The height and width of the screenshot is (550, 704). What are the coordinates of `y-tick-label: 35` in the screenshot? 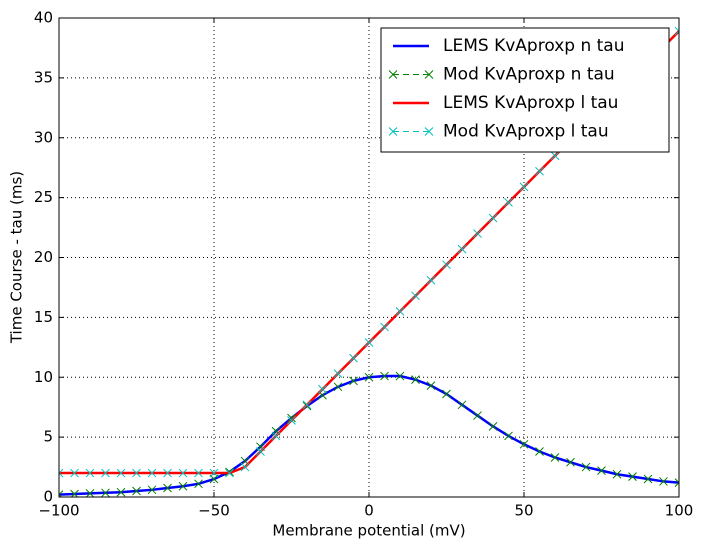 It's located at (43, 77).